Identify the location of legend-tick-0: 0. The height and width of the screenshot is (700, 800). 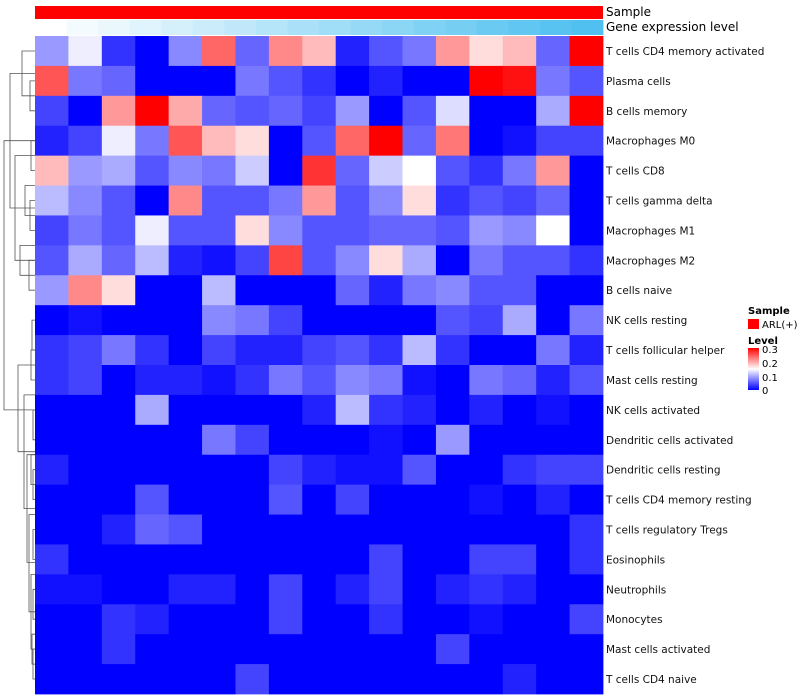
(765, 391).